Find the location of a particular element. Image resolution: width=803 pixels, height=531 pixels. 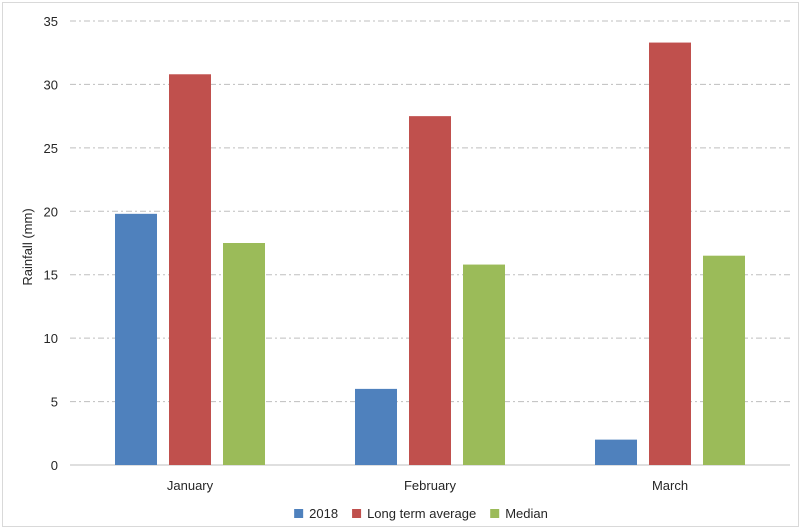

bar-median-february is located at coordinates (484, 364).